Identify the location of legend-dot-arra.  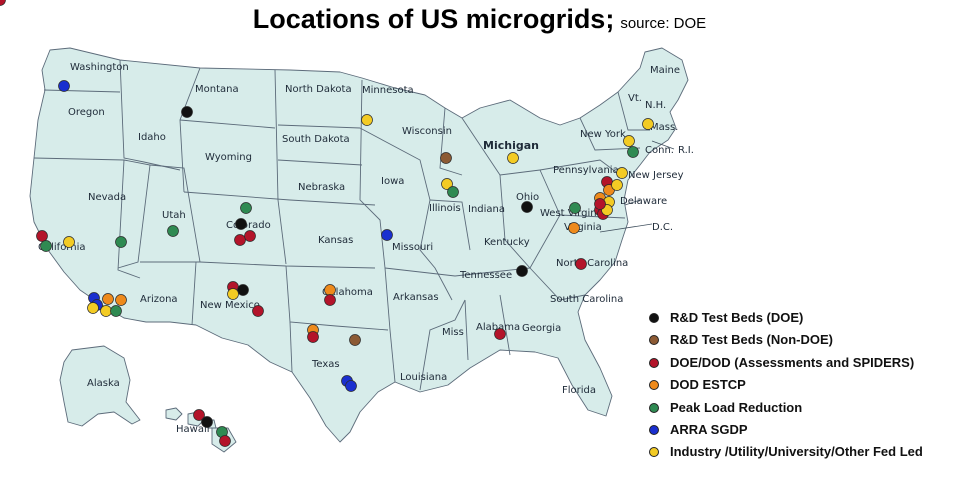
(654, 429).